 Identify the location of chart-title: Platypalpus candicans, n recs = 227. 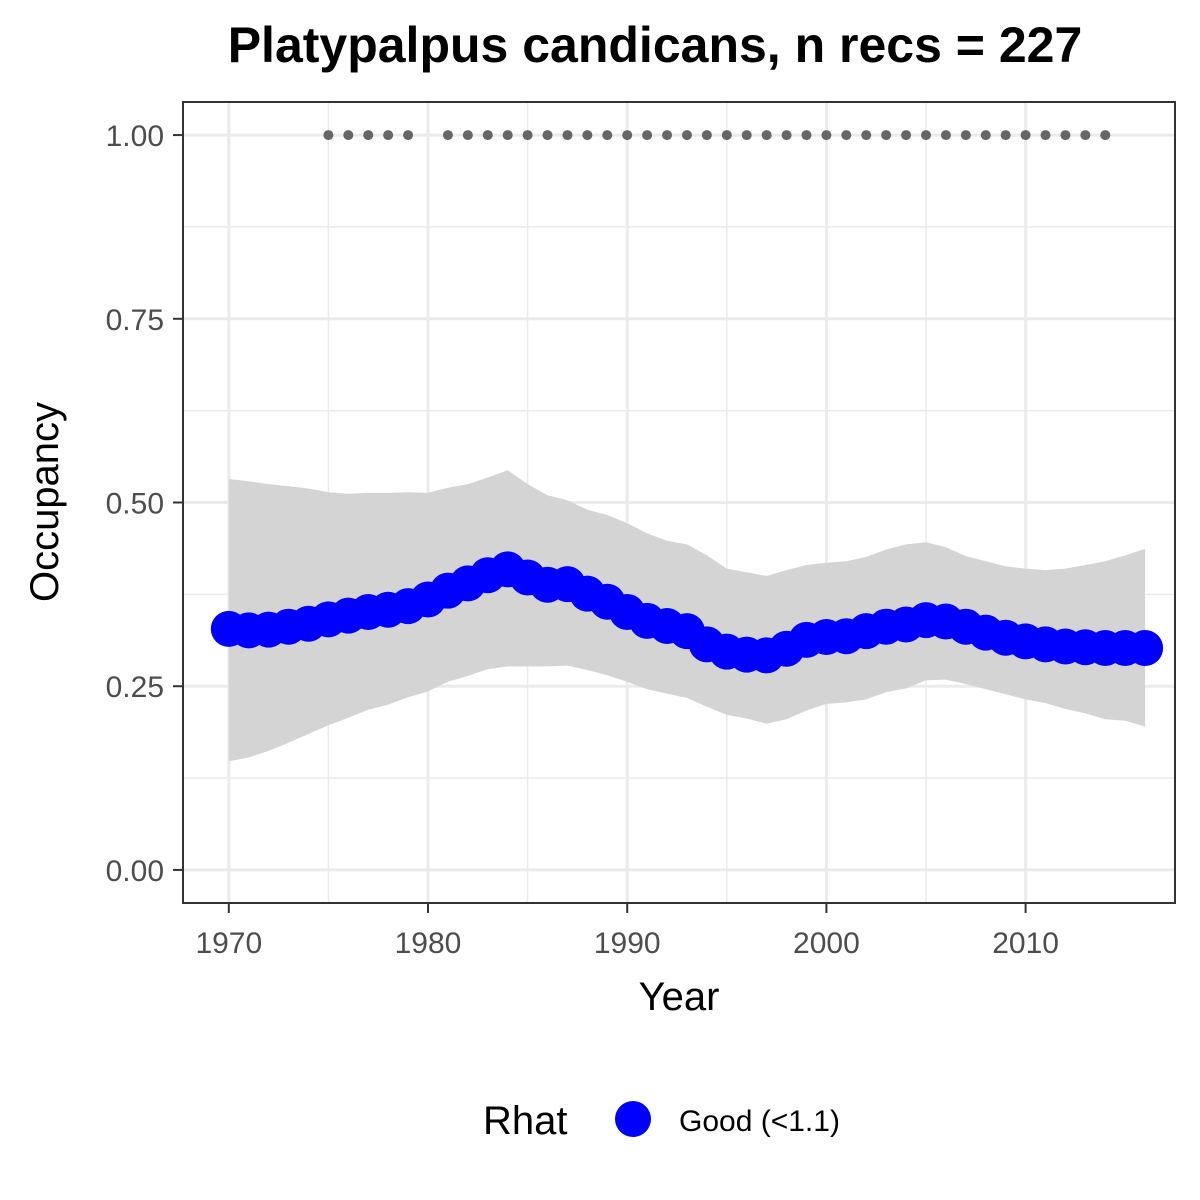
(655, 45).